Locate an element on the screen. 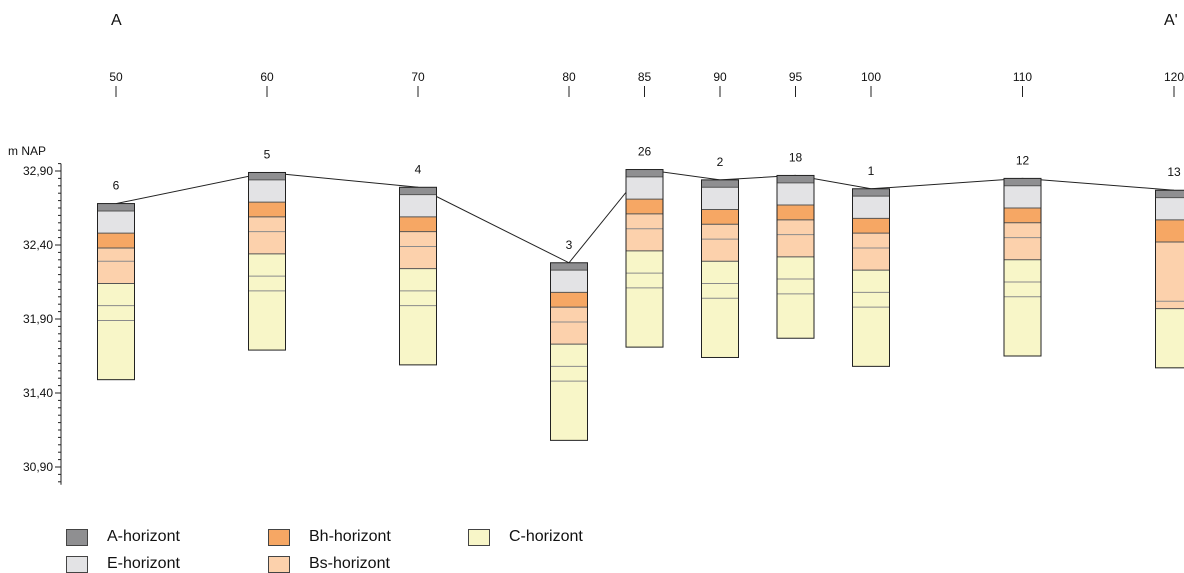 The width and height of the screenshot is (1184, 573). distance-axis: 50 60 70 80 85 90 95 100 110 120 is located at coordinates (646, 83).